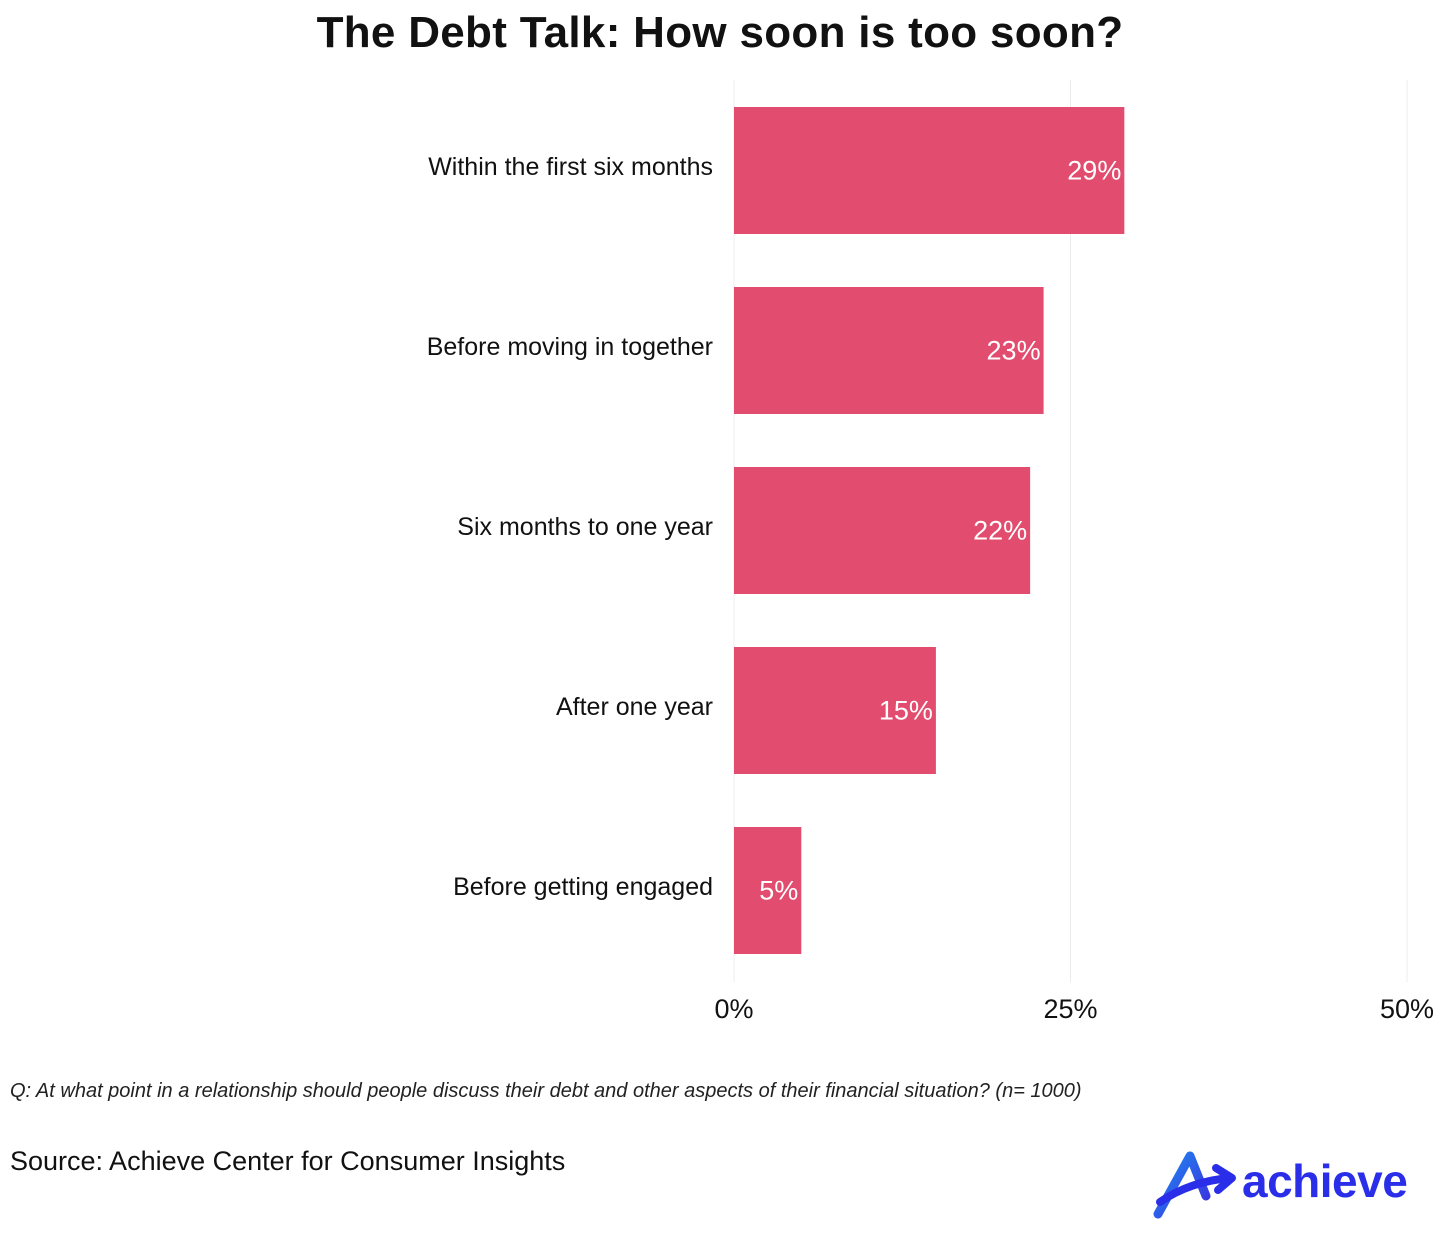 The height and width of the screenshot is (1260, 1440). Describe the element at coordinates (1407, 1009) in the screenshot. I see `x-tick-label: 50%` at that location.